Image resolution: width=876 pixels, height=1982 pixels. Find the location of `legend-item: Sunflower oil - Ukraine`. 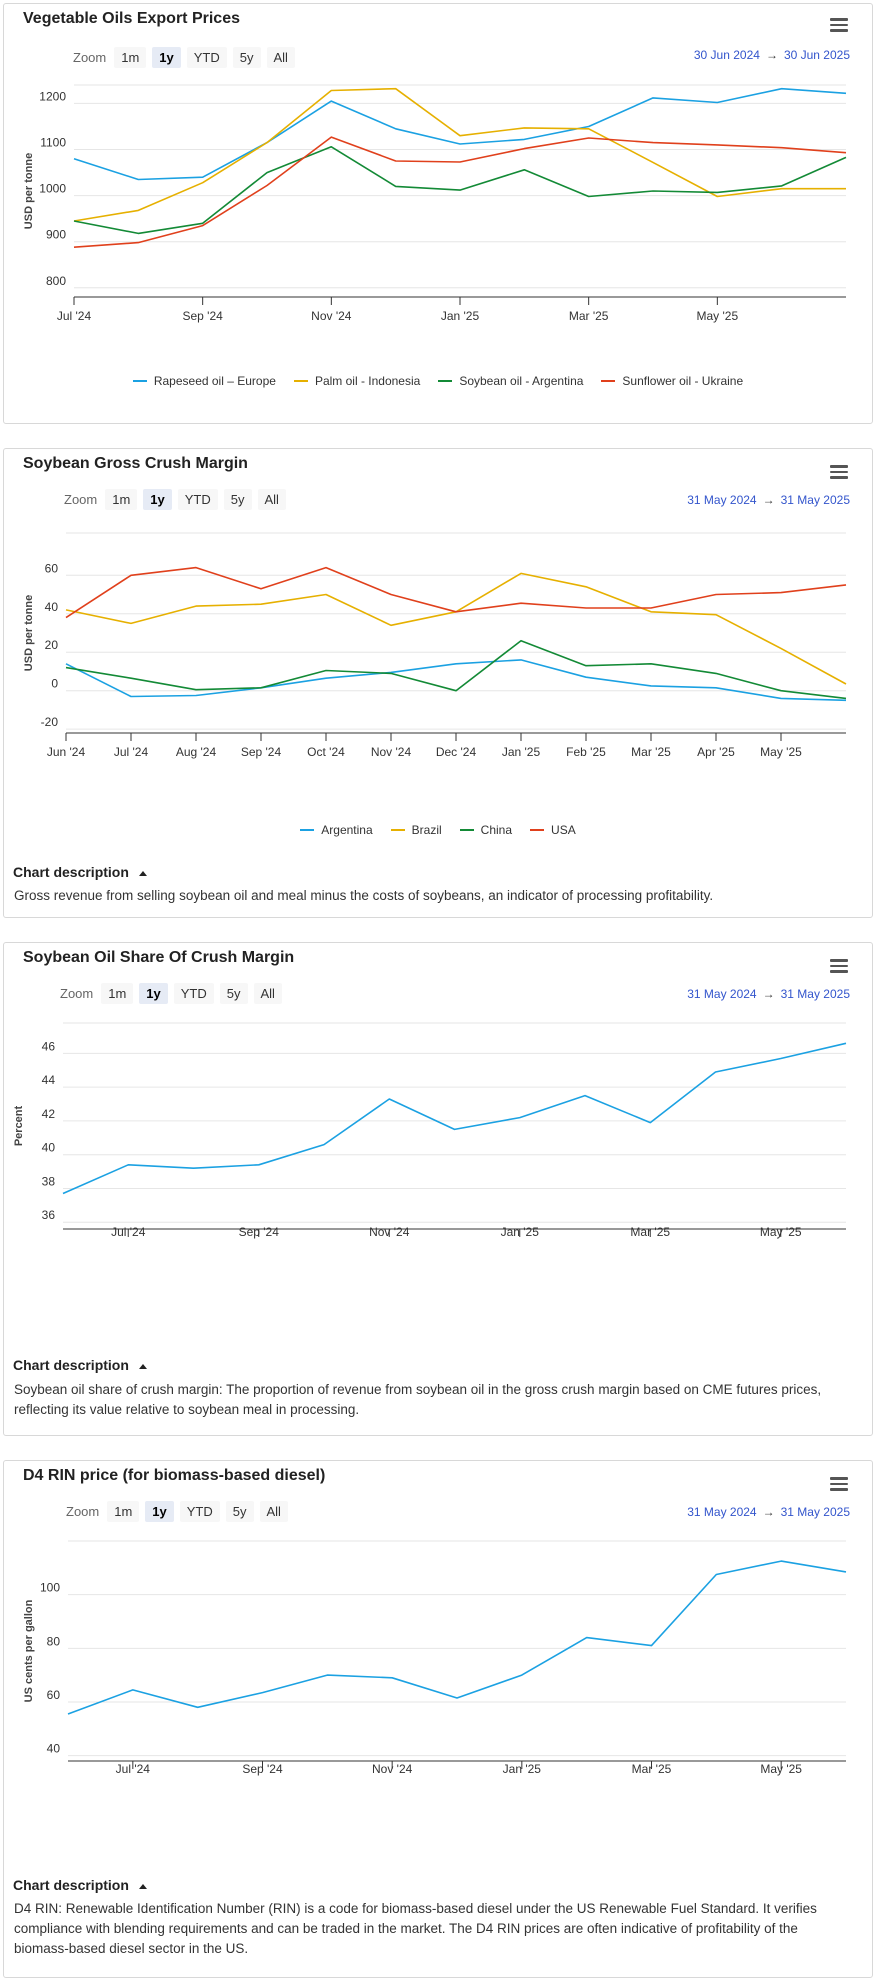

legend-item: Sunflower oil - Ukraine is located at coordinates (672, 381).